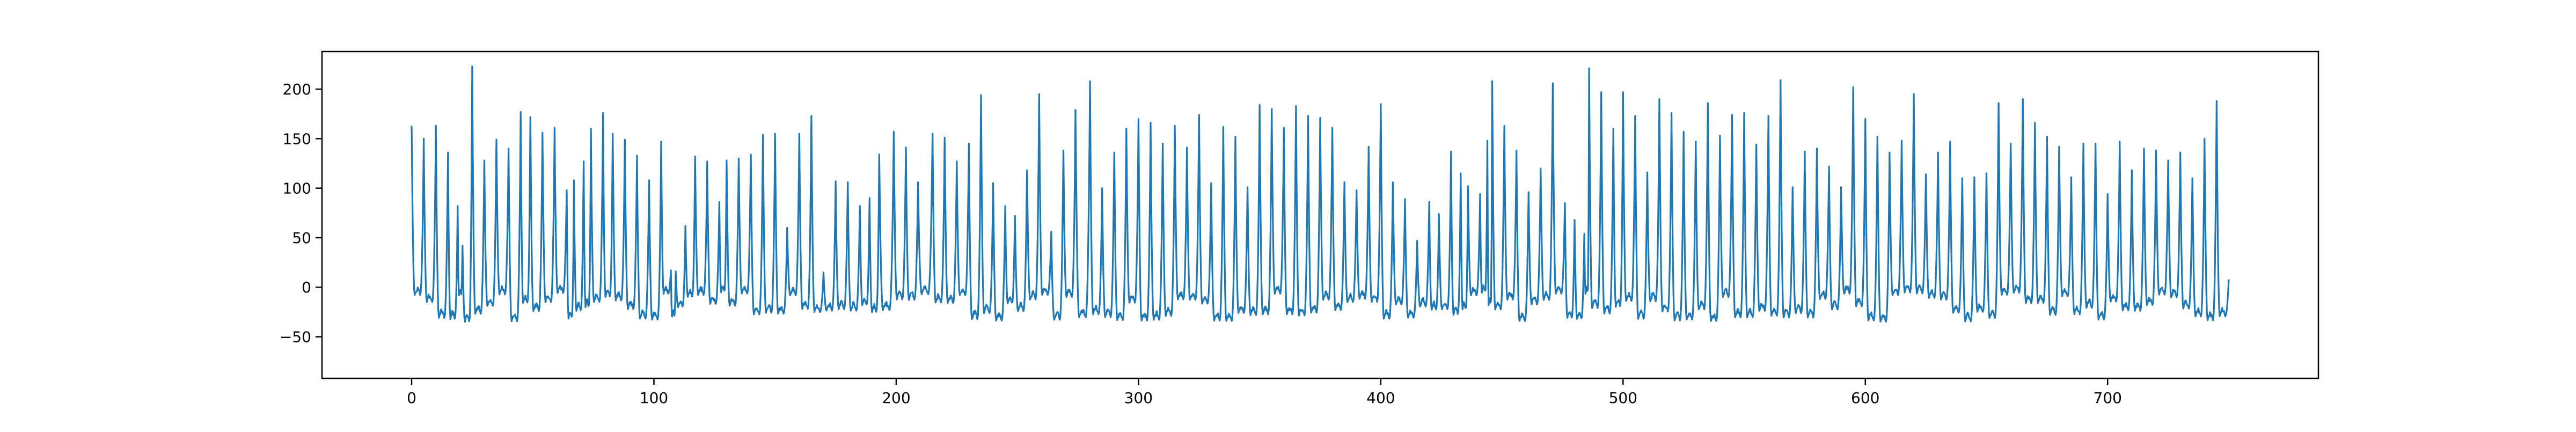  What do you see at coordinates (295, 337) in the screenshot?
I see `y-tick-label: −50` at bounding box center [295, 337].